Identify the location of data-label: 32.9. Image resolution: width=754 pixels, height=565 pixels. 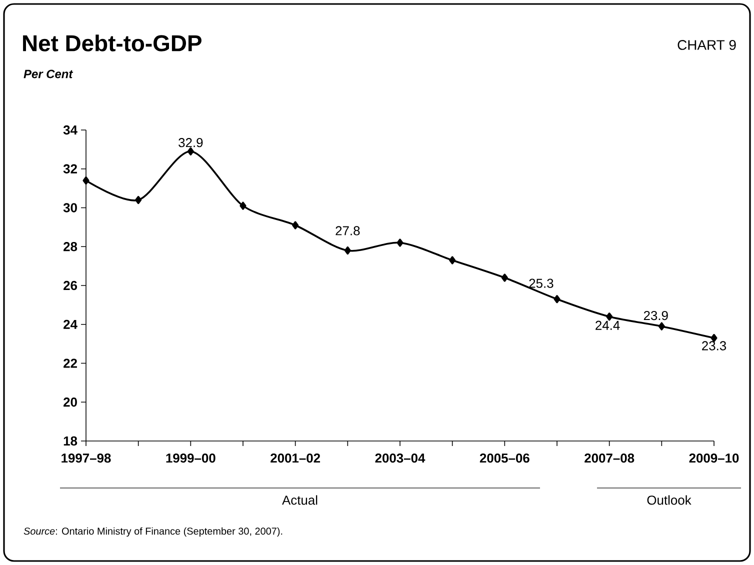
(190, 143).